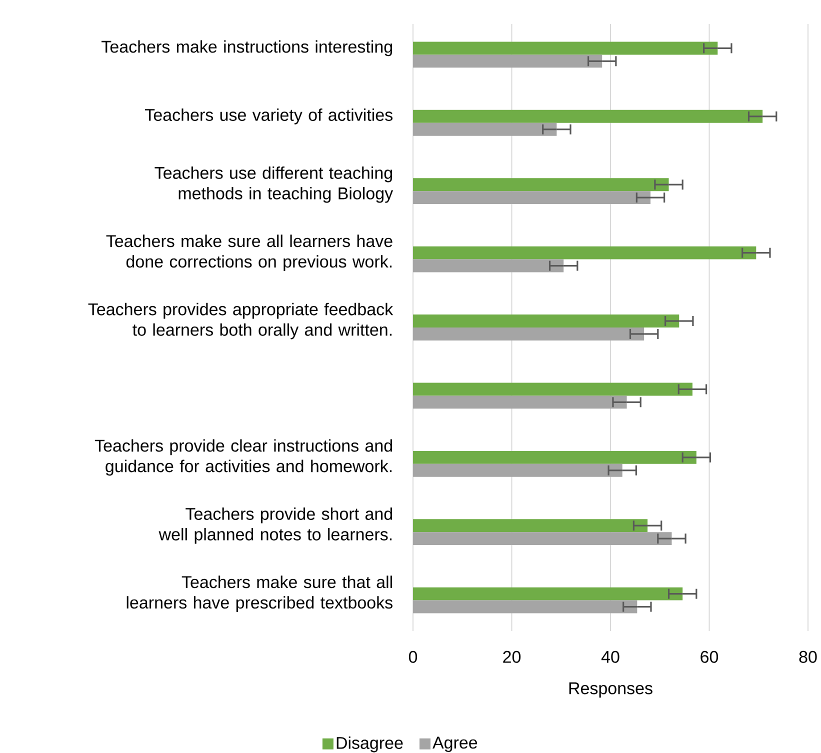 This screenshot has height=753, width=821. What do you see at coordinates (808, 656) in the screenshot?
I see `x-tick-label: 80` at bounding box center [808, 656].